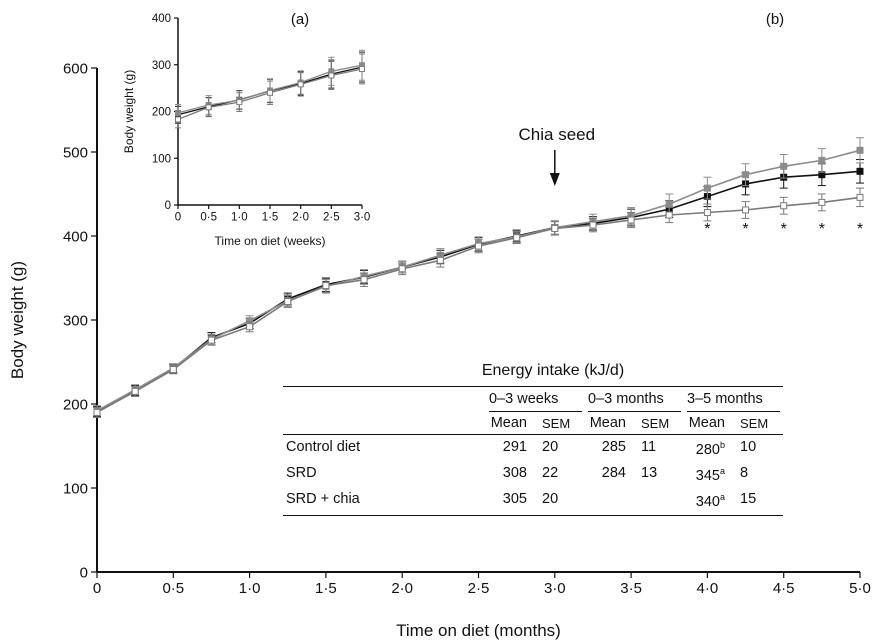 Image resolution: width=876 pixels, height=644 pixels. What do you see at coordinates (707, 449) in the screenshot?
I see `cell-value: 280` at bounding box center [707, 449].